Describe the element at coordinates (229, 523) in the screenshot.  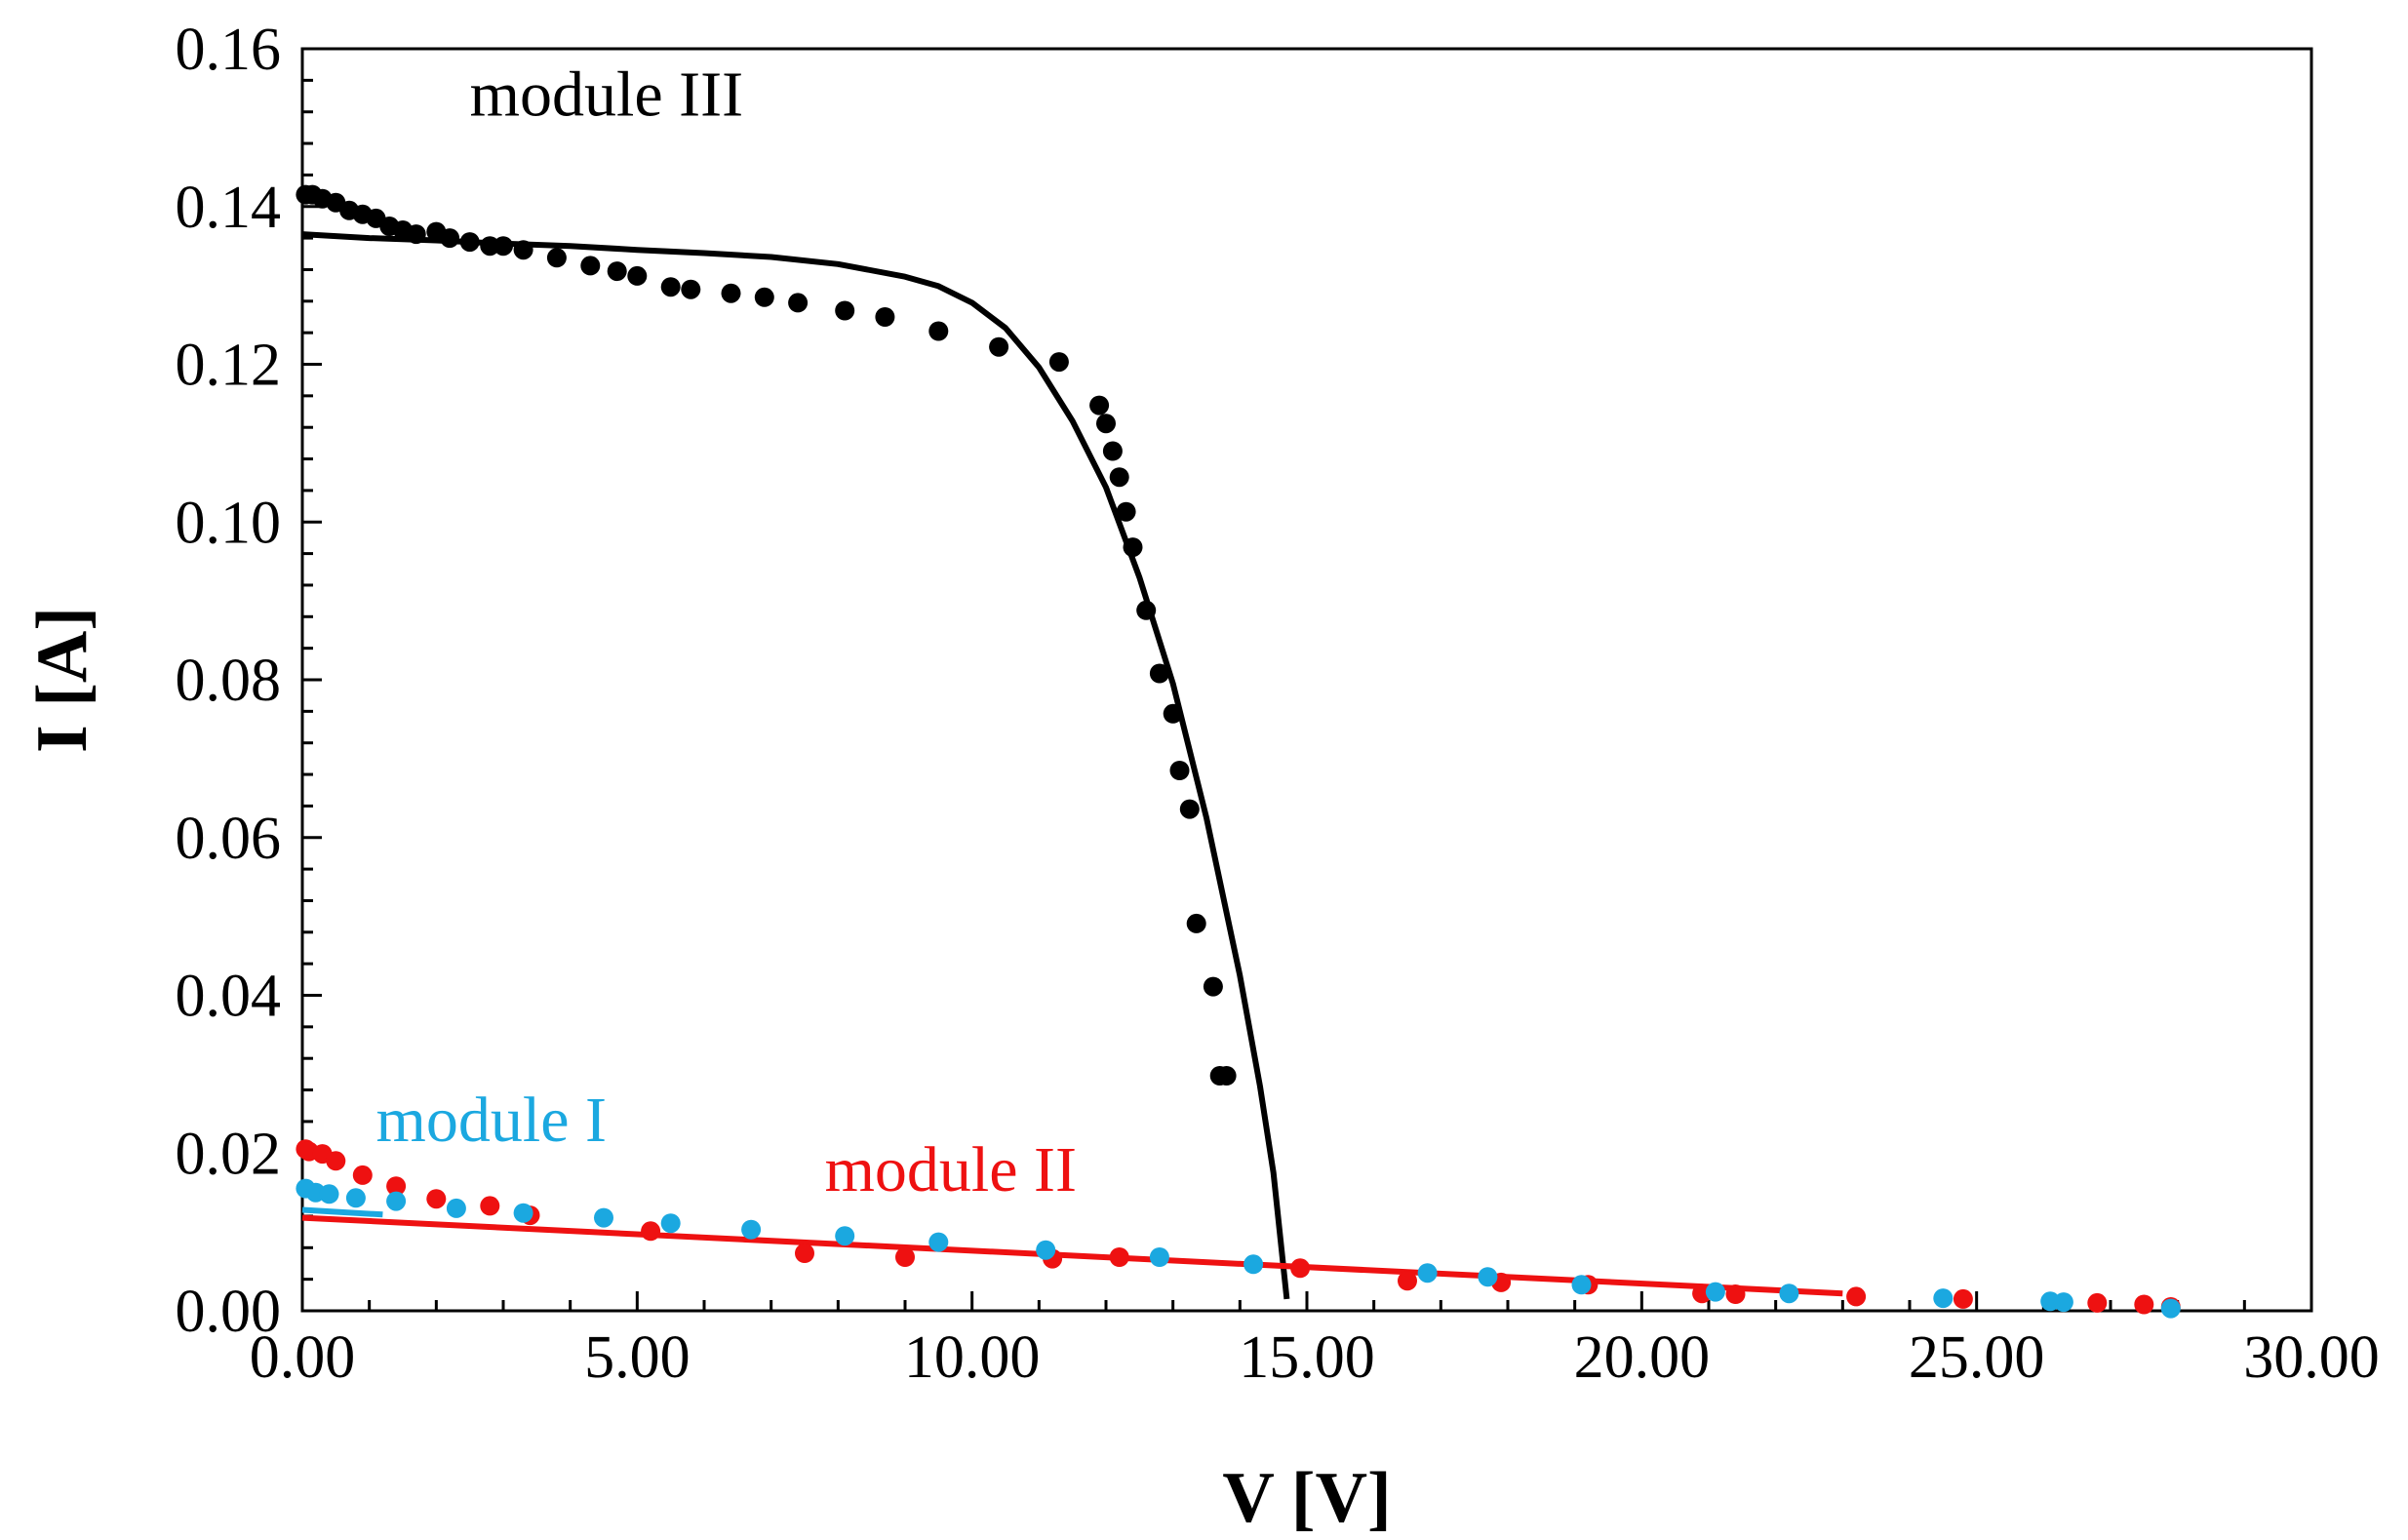
I see `y-tick-label: 0.10` at that location.